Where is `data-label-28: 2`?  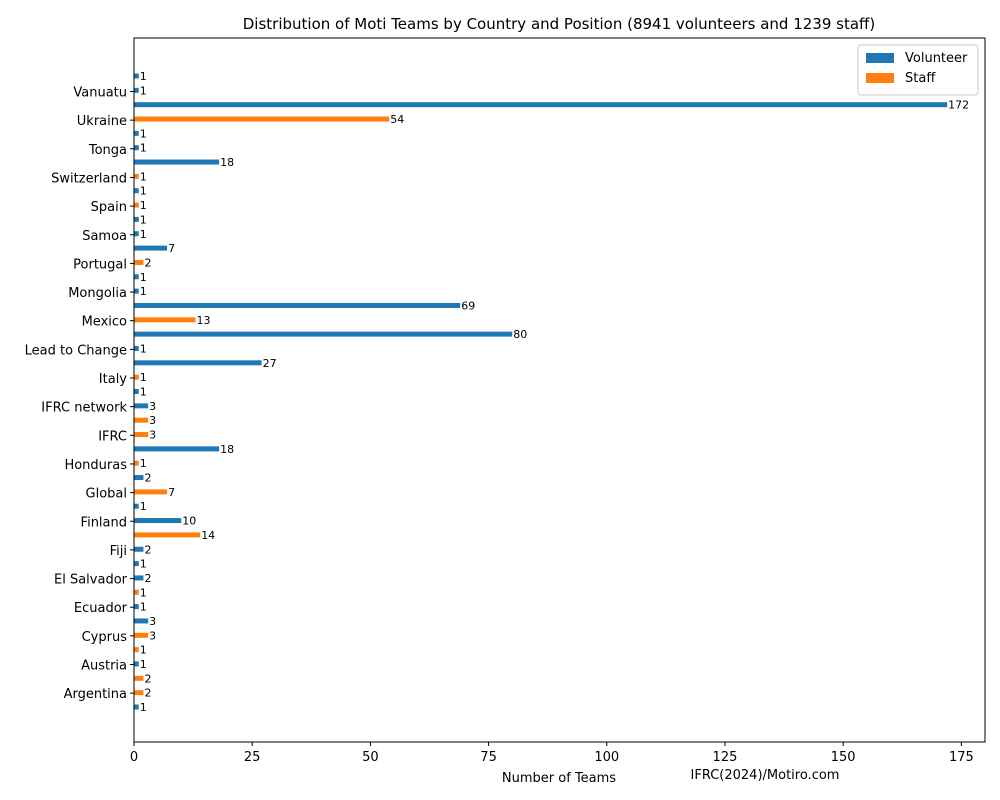 data-label-28: 2 is located at coordinates (147, 478).